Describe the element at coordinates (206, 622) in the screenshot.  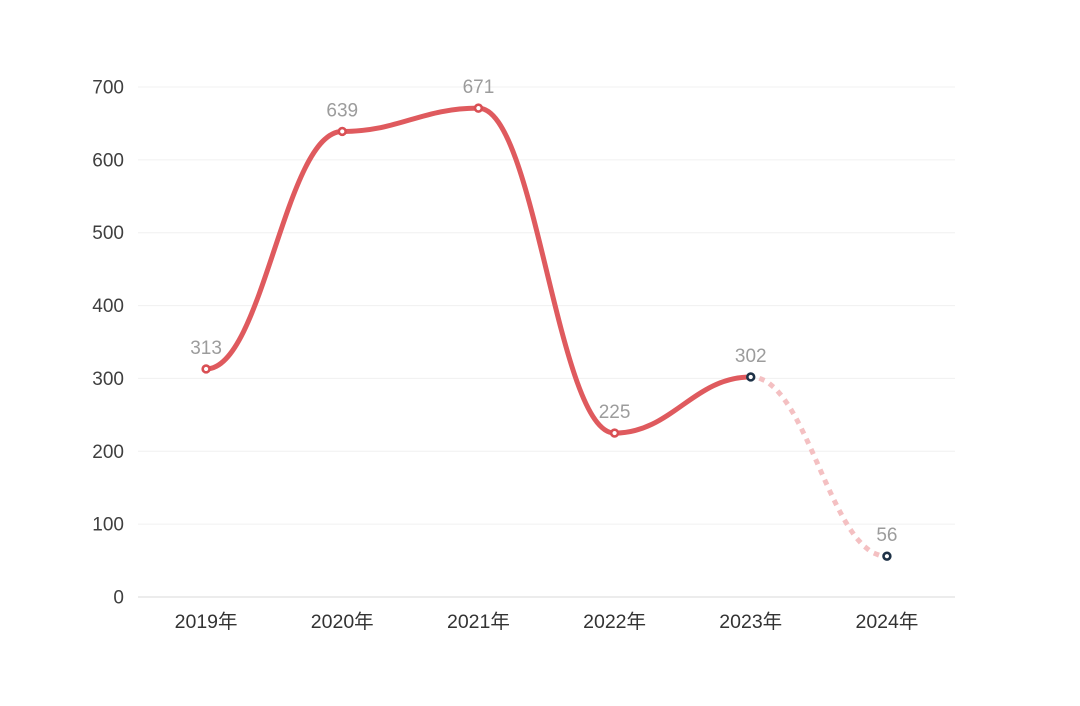
I see `x-tick-label: 2019年` at that location.